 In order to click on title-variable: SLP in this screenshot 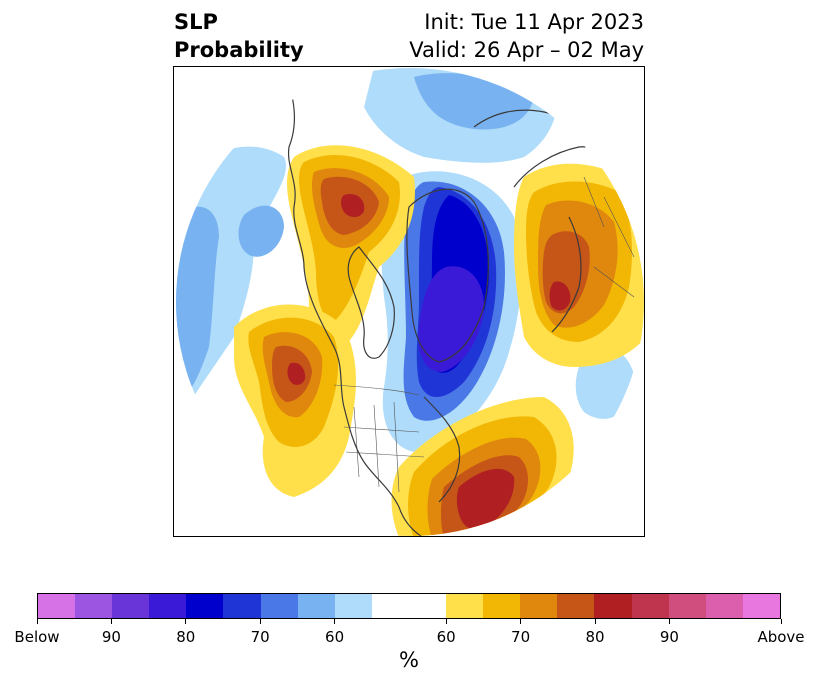, I will do `click(196, 22)`.